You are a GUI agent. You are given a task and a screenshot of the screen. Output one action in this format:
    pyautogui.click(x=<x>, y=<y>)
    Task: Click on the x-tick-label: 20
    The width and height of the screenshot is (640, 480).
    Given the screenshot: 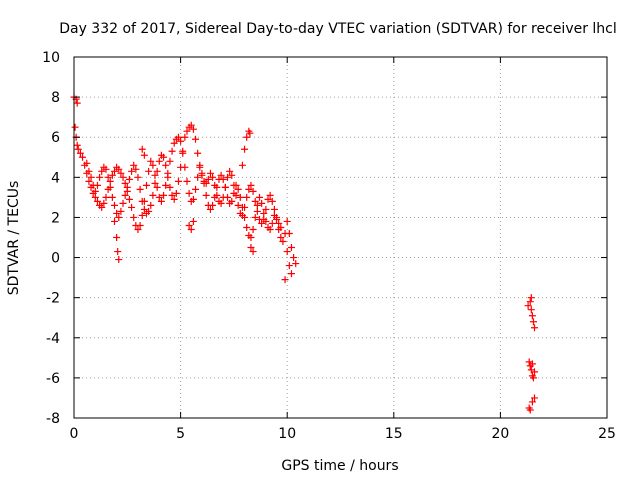 What is the action you would take?
    pyautogui.click(x=500, y=434)
    